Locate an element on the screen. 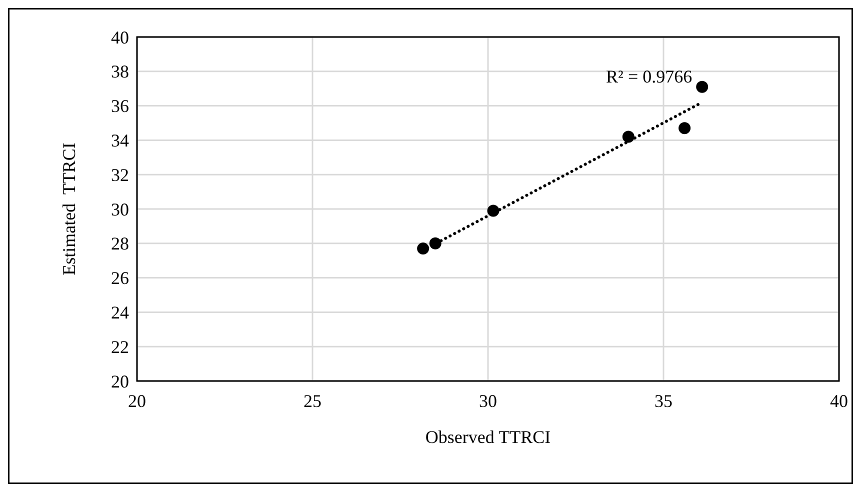  y-tick-label: 34 is located at coordinates (120, 140).